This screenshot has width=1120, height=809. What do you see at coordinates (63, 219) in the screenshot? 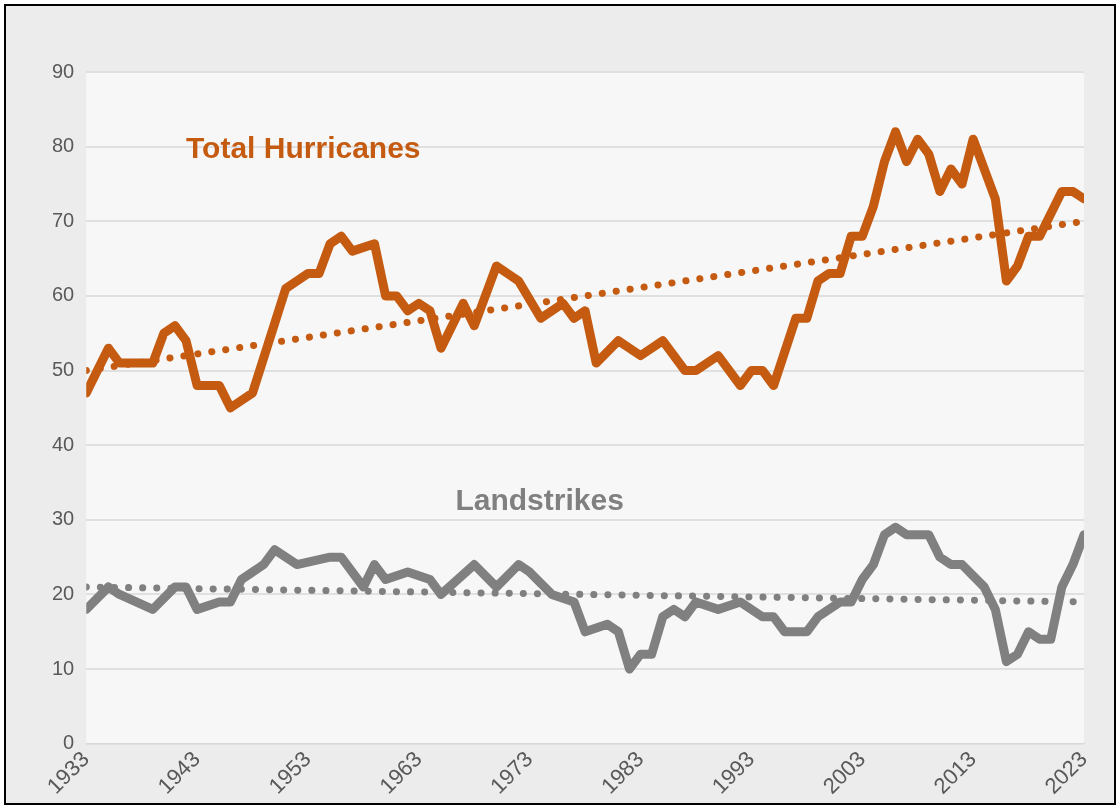
I see `y-tick-label: 70` at bounding box center [63, 219].